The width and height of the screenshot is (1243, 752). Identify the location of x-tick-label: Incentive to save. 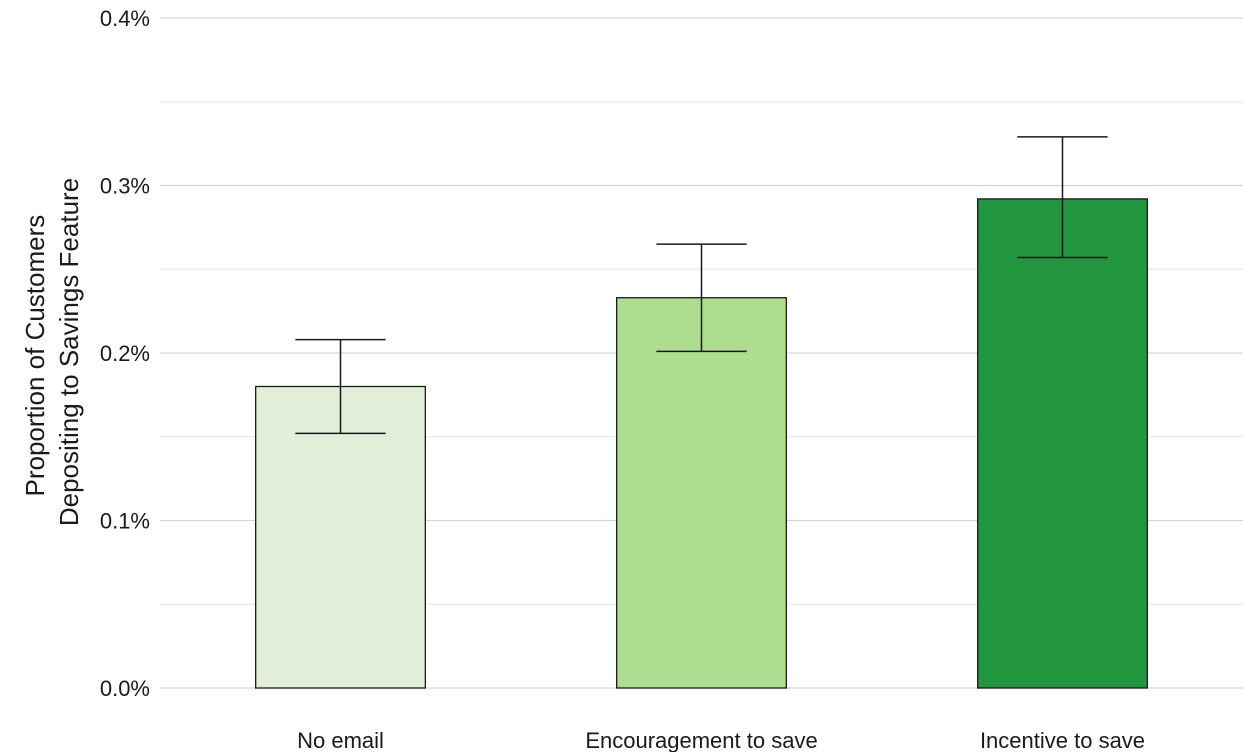
(1062, 740).